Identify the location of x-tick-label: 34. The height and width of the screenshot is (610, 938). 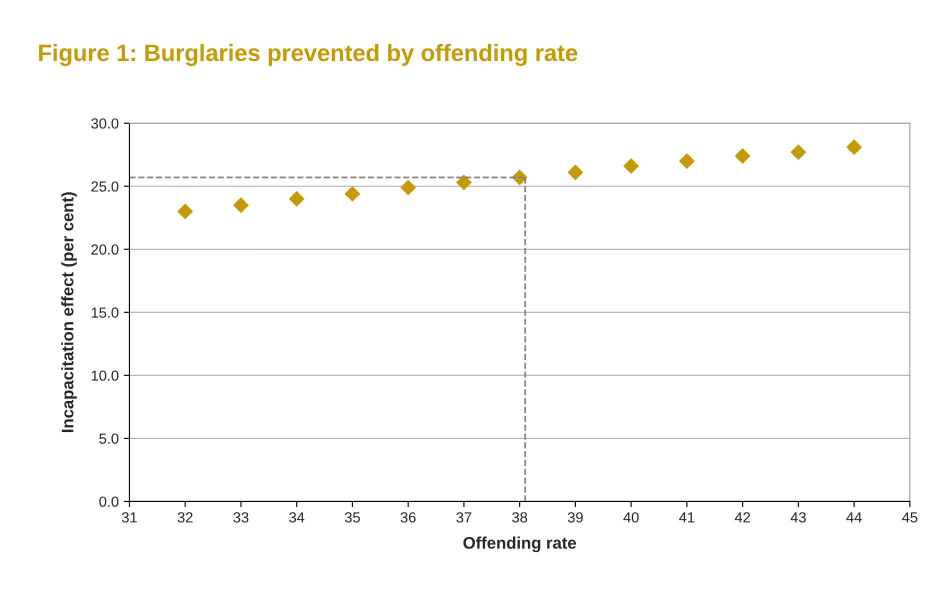
(296, 517).